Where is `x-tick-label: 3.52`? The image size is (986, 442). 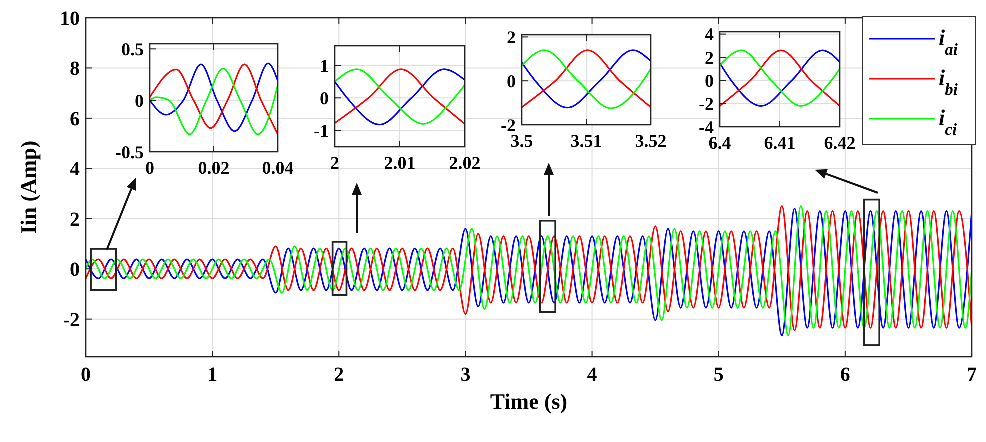
x-tick-label: 3.52 is located at coordinates (651, 141).